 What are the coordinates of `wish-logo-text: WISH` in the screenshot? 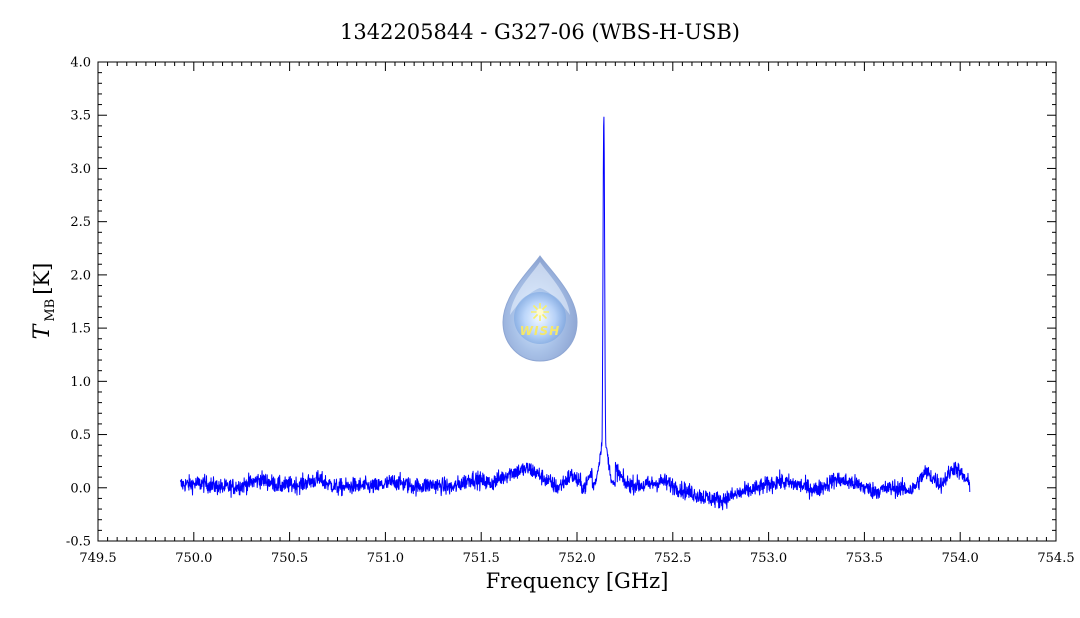 It's located at (540, 331).